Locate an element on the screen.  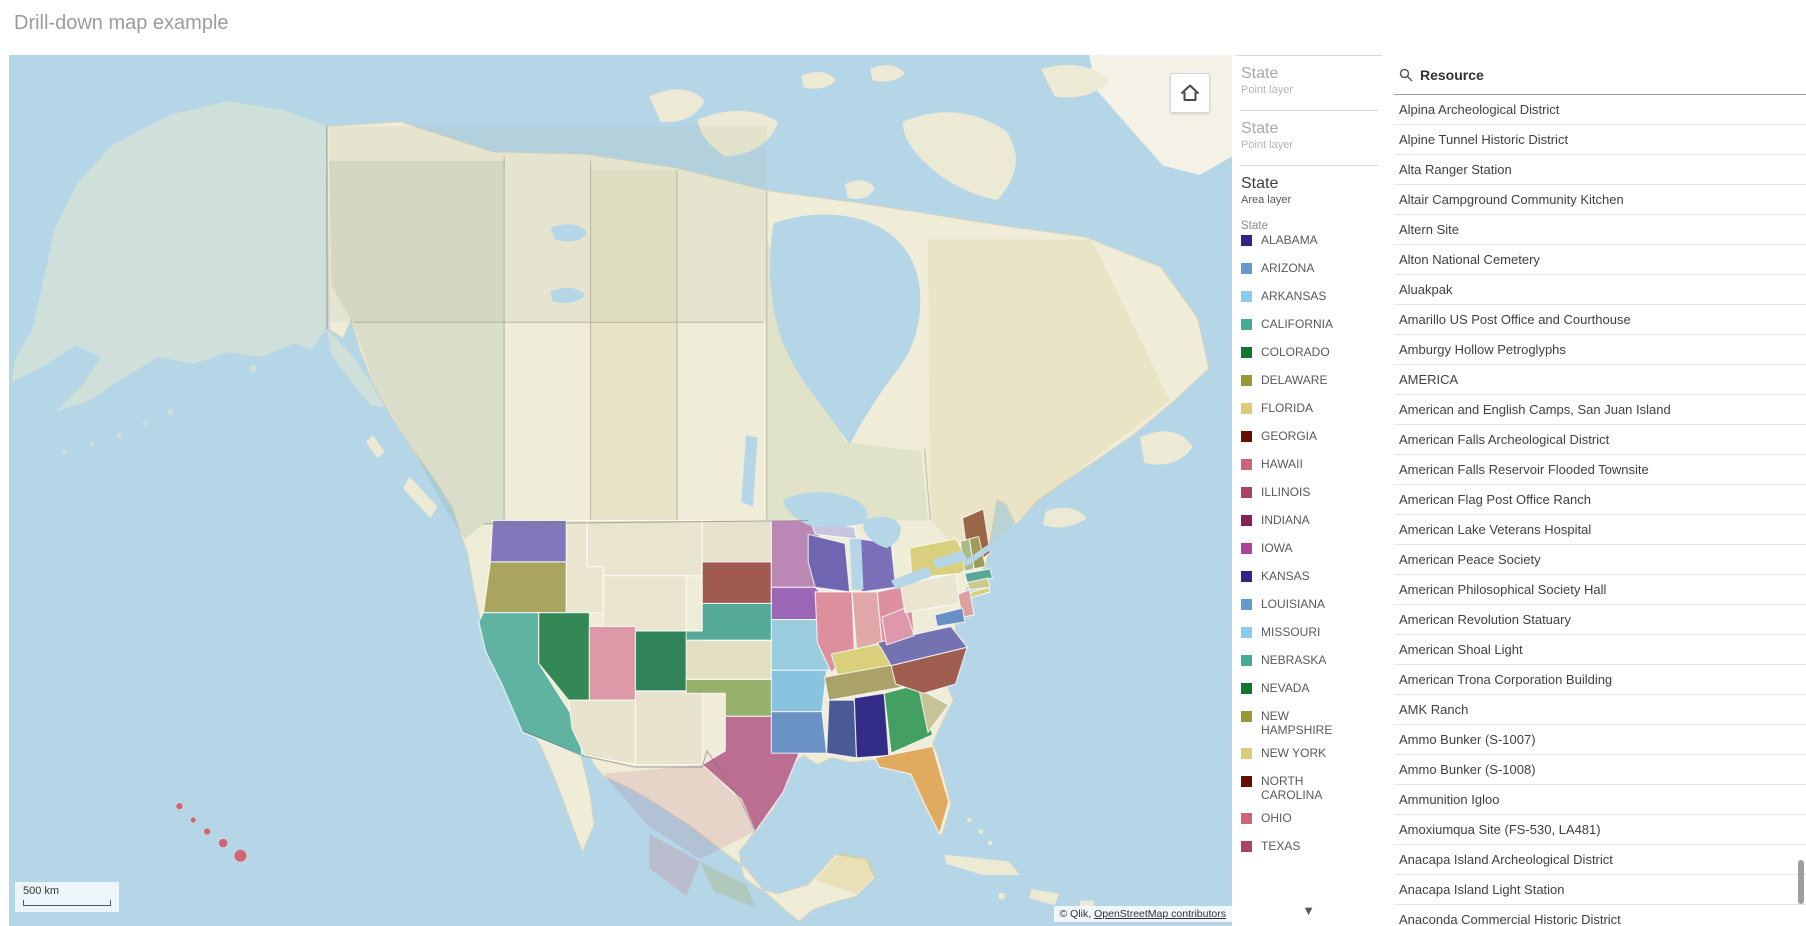
map-state-kansas is located at coordinates (731, 660).